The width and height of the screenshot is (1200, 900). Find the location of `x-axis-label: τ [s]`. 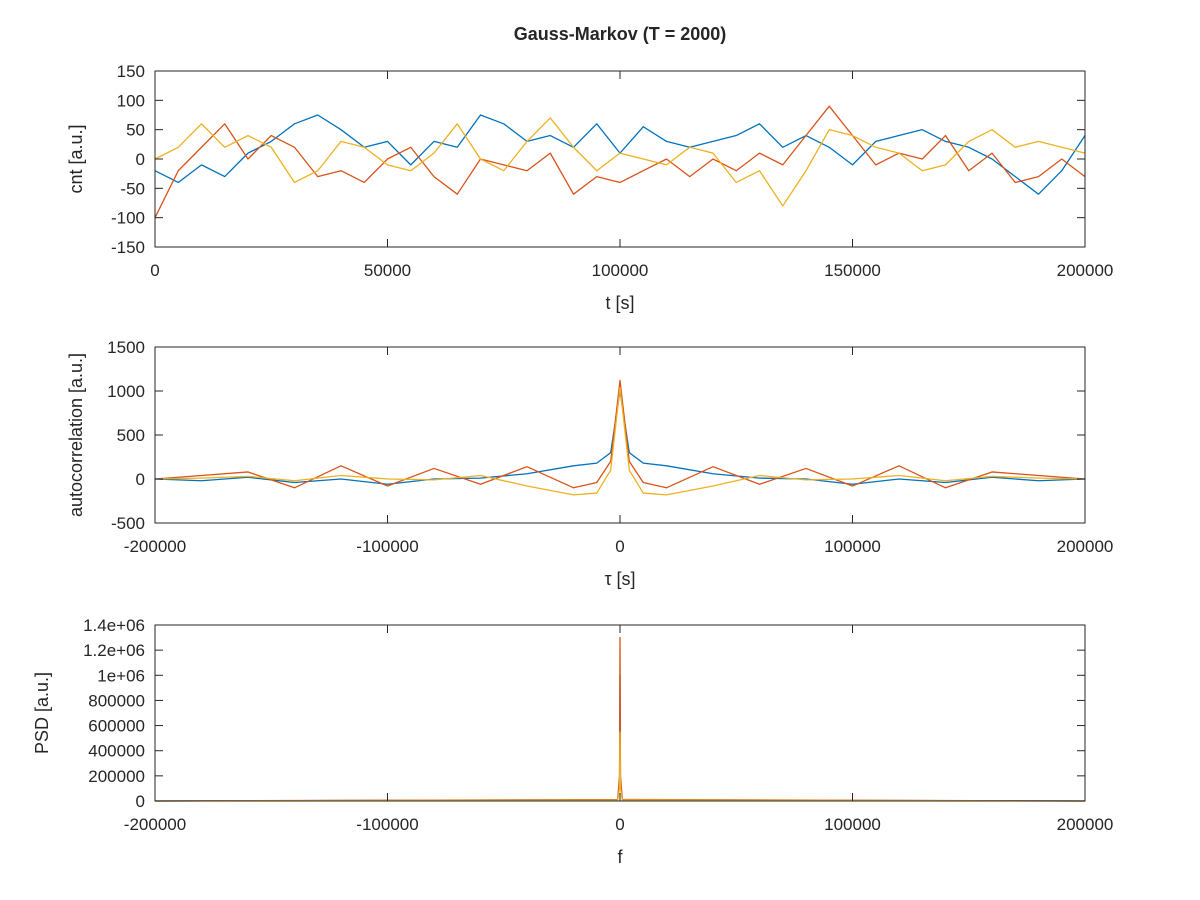

x-axis-label: τ [s] is located at coordinates (619, 579).